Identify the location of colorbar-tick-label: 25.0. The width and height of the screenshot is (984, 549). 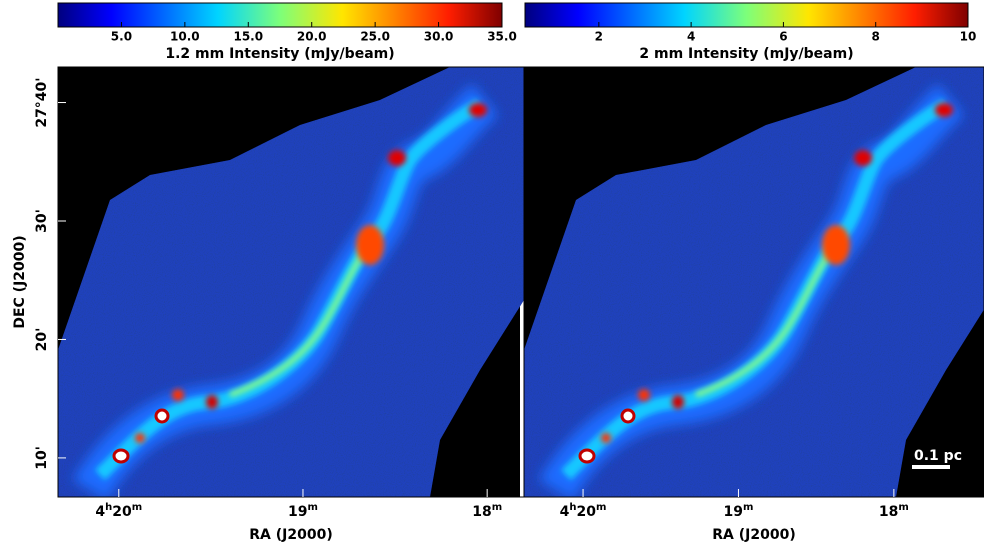
(375, 37).